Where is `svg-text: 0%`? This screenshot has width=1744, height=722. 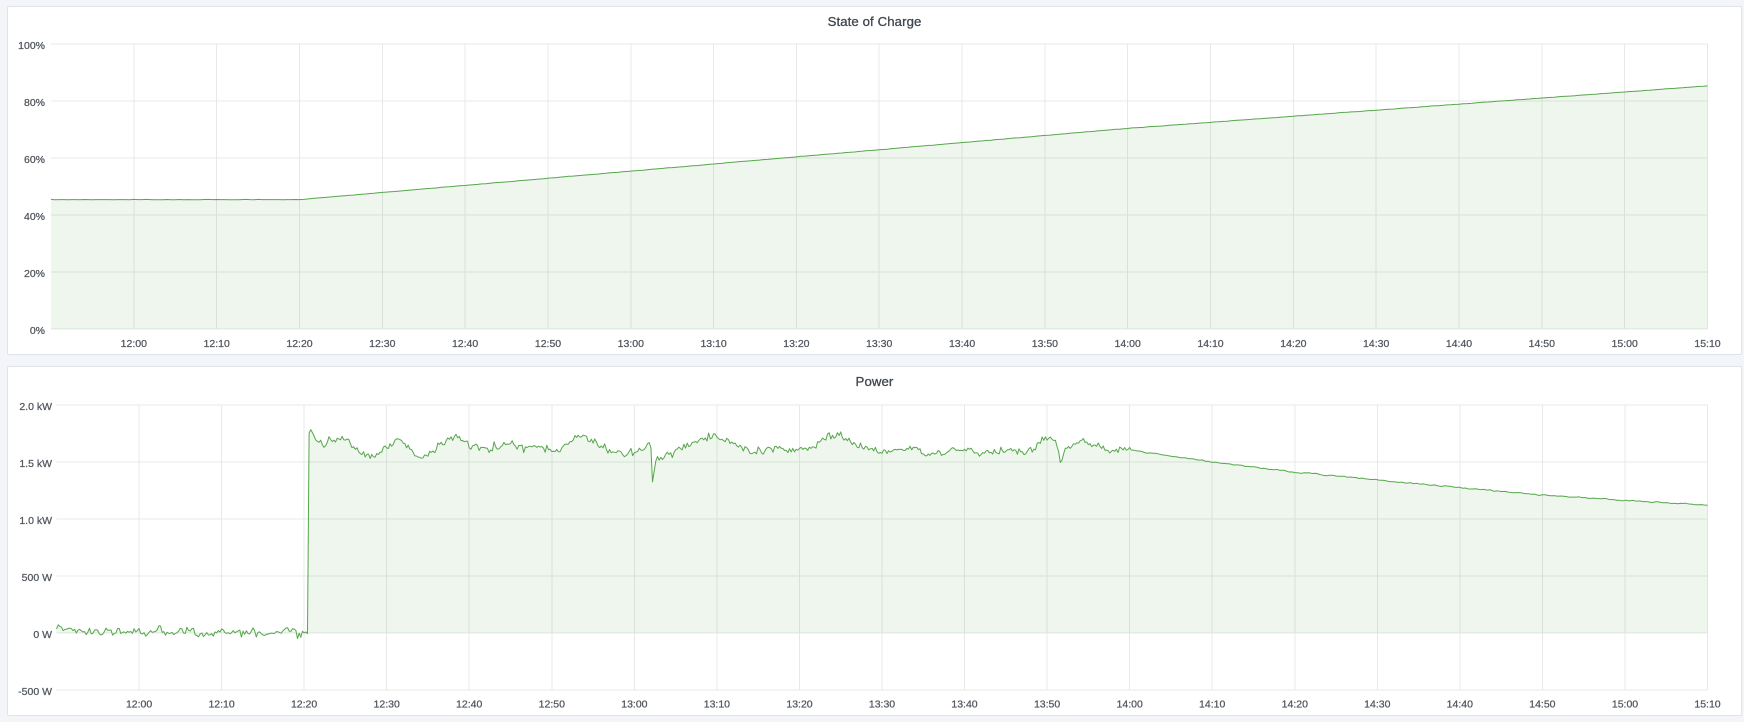
svg-text: 0% is located at coordinates (37, 331).